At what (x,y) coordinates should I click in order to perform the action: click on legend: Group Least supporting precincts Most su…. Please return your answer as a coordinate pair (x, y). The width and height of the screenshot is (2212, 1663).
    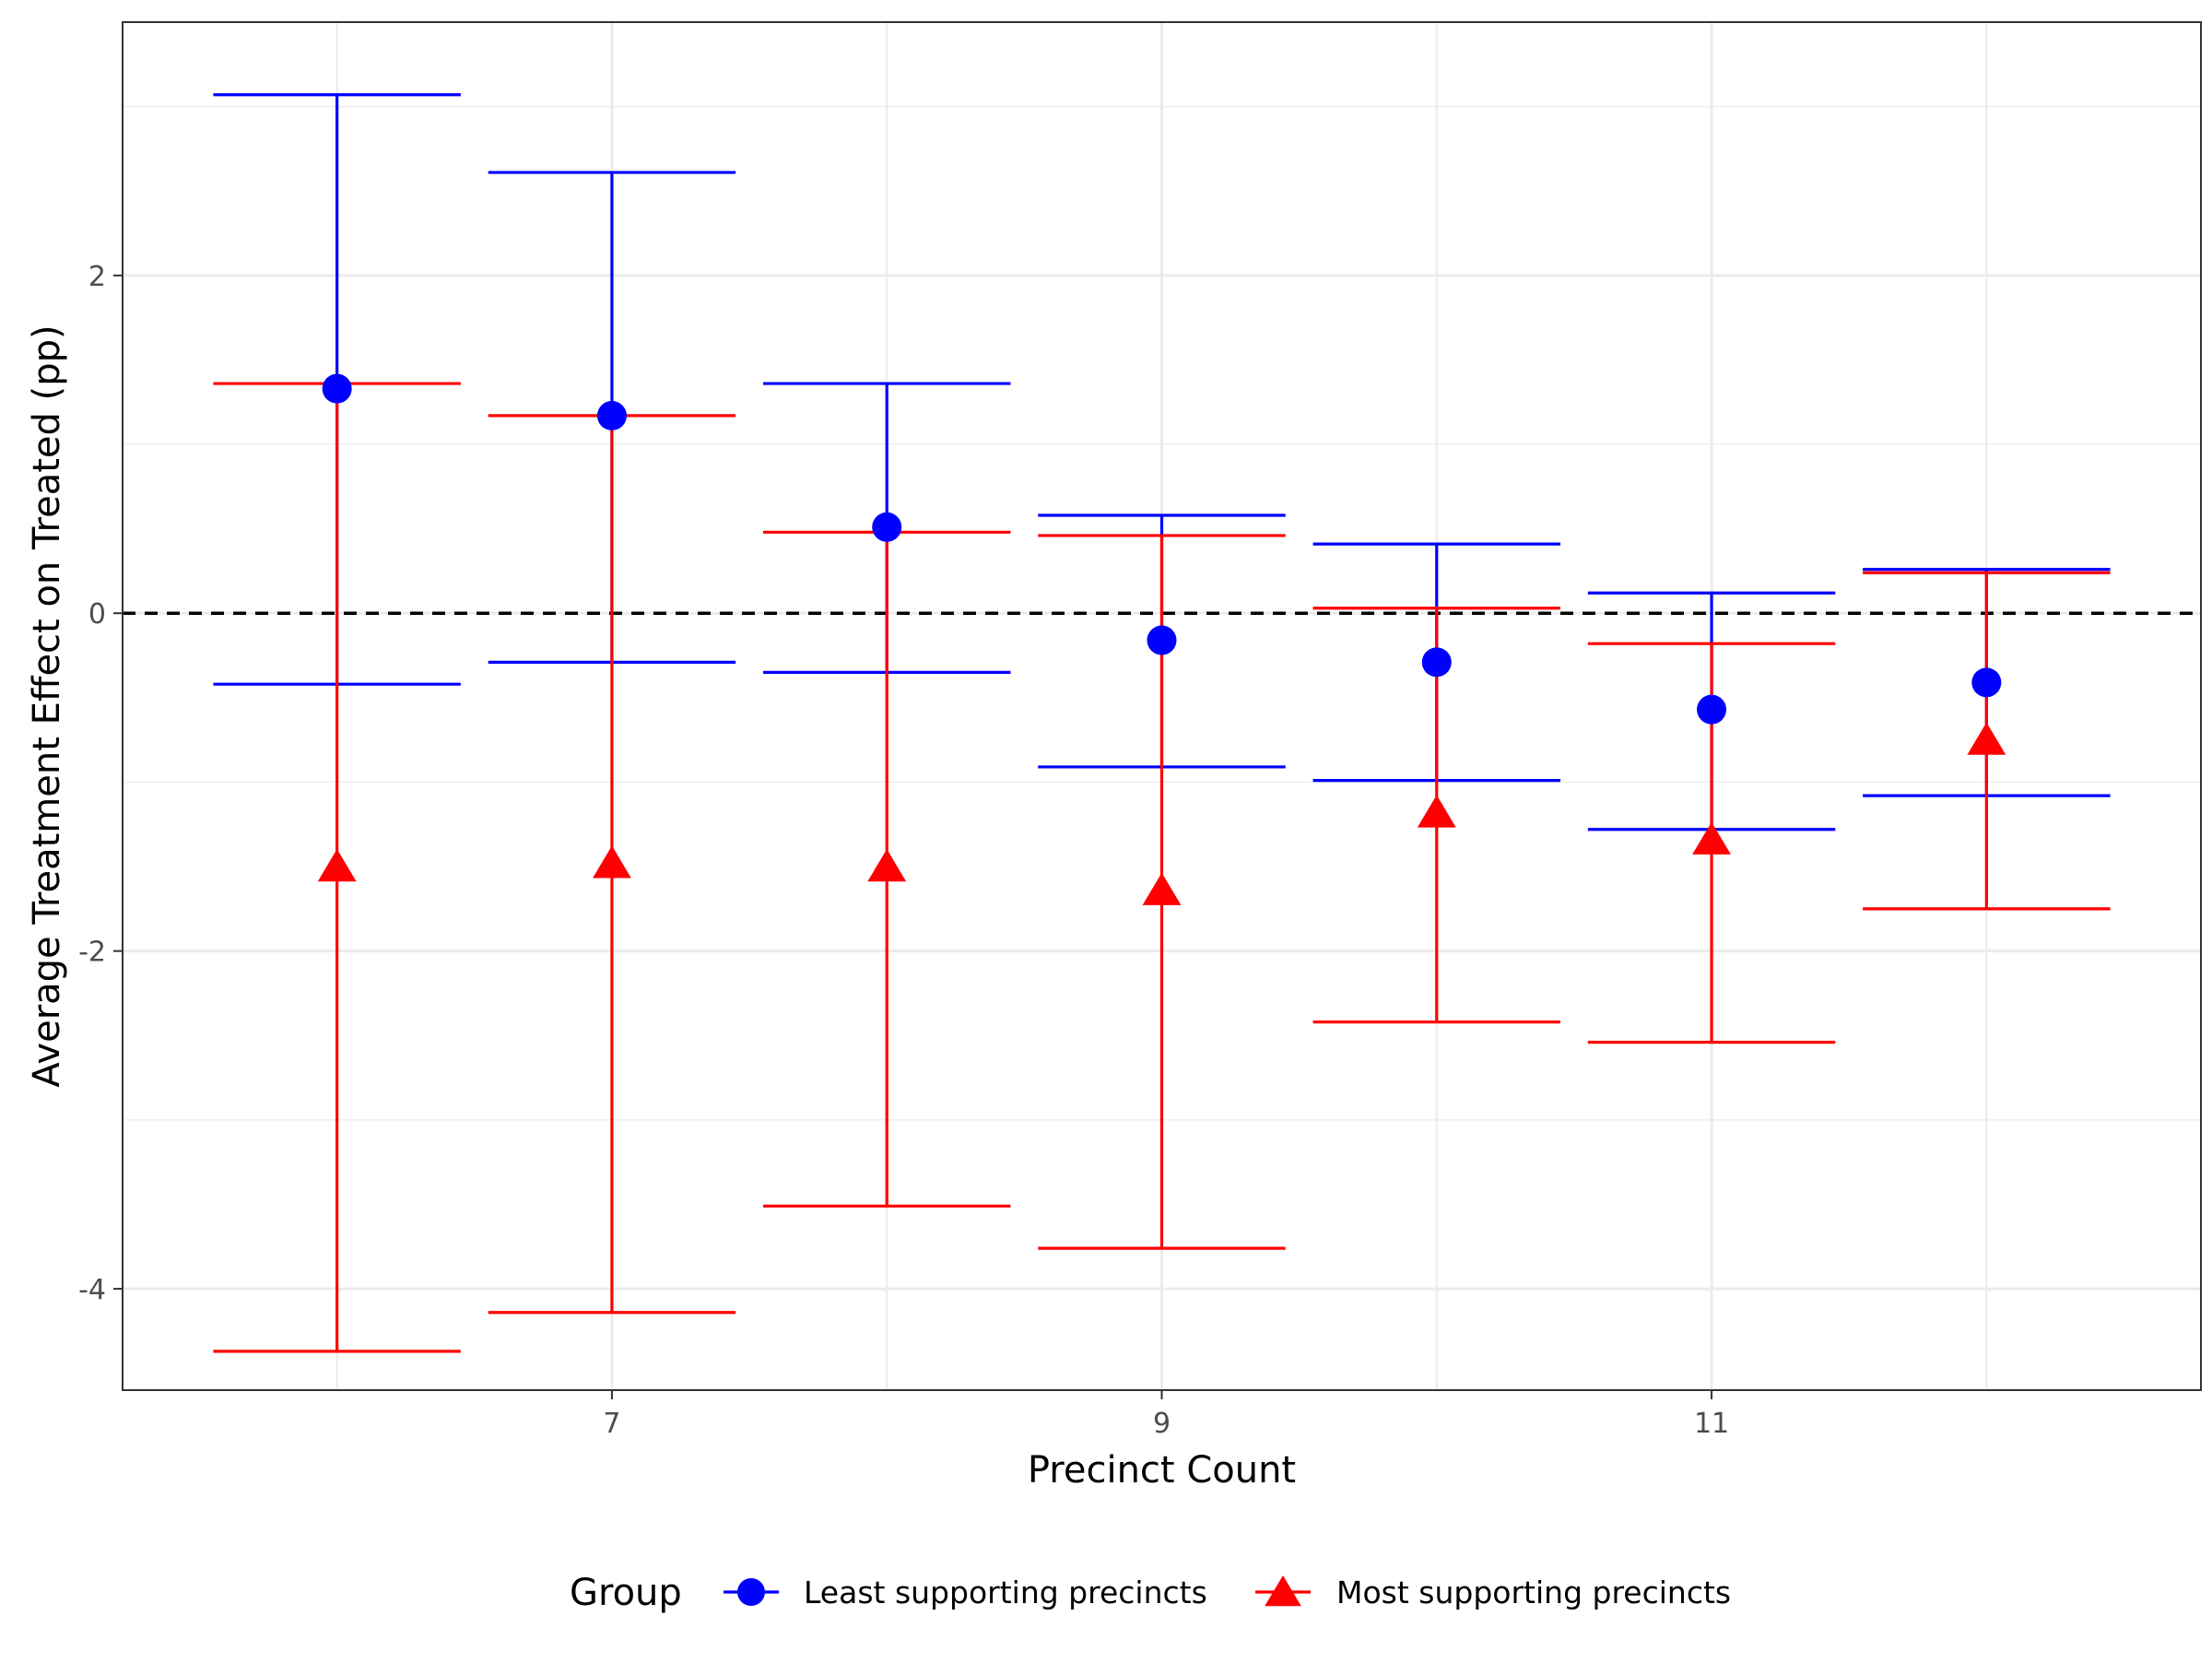
    Looking at the image, I should click on (1150, 1593).